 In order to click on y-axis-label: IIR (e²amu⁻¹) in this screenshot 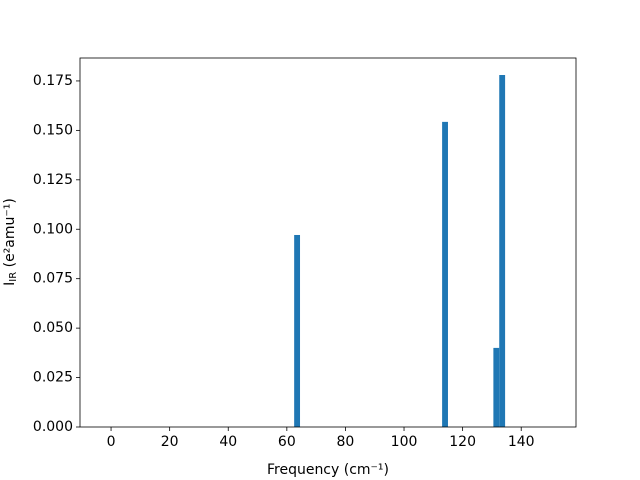, I will do `click(10, 242)`.